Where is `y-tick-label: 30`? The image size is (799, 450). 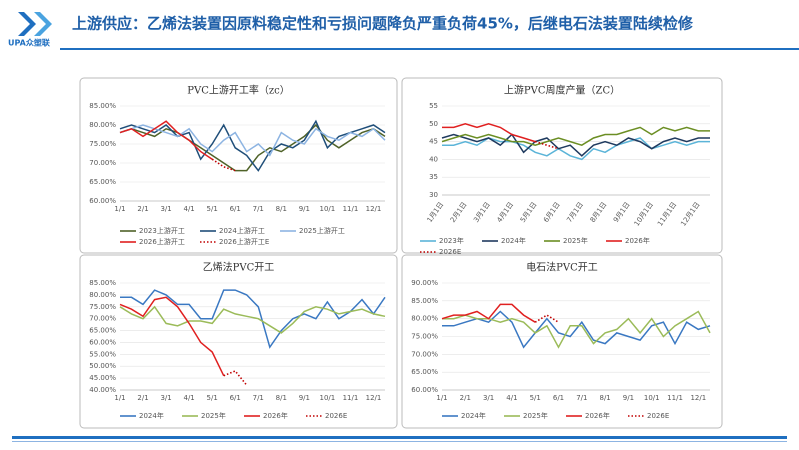
y-tick-label: 30 is located at coordinates (433, 195).